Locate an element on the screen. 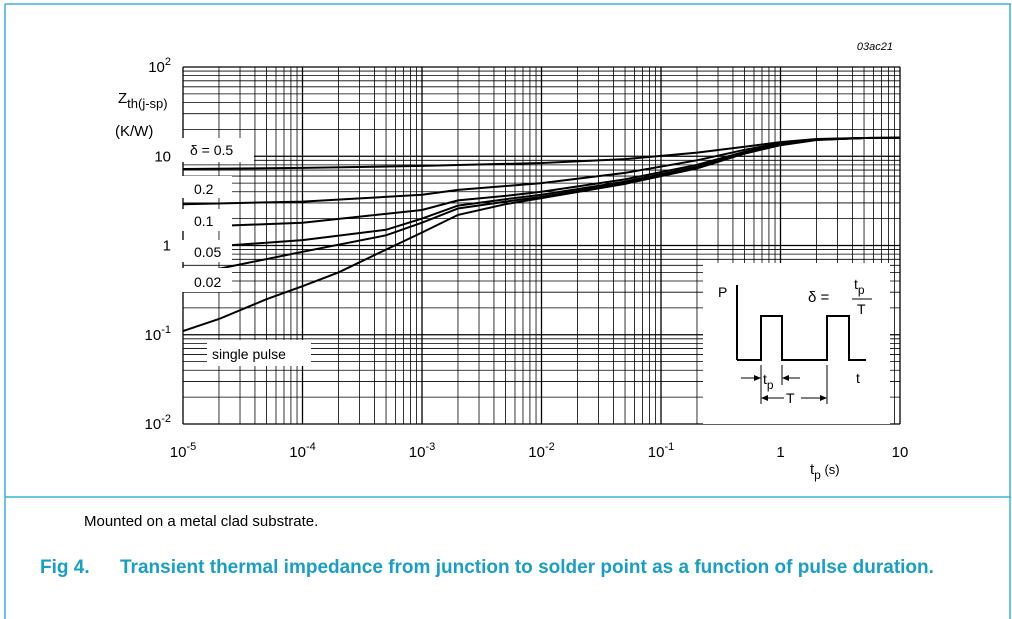 The width and height of the screenshot is (1012, 619). series-label-part: 0.2 is located at coordinates (204, 189).